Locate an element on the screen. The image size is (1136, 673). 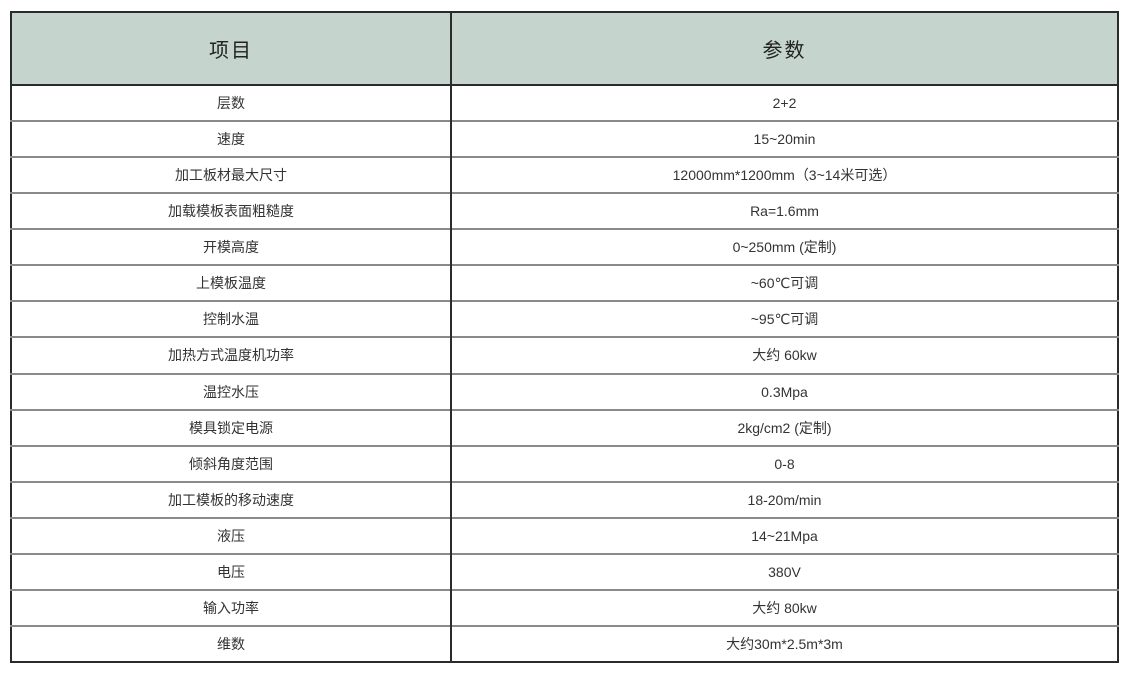
table-row: 维数 大约30m*2.5m*3m is located at coordinates (564, 643).